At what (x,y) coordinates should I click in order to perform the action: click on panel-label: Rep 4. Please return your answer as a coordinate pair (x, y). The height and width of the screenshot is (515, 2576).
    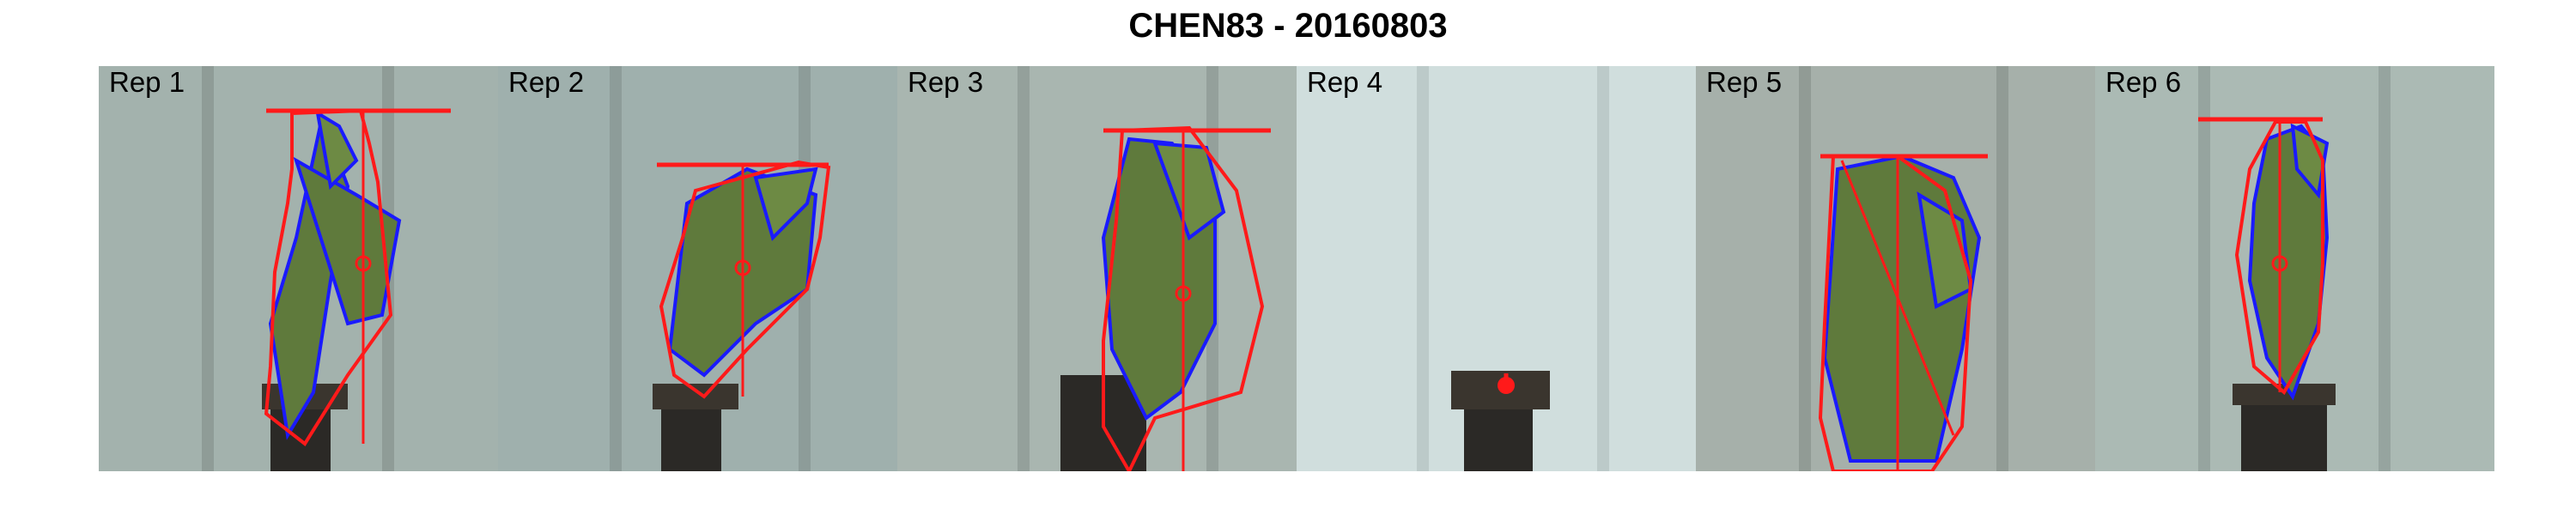
    Looking at the image, I should click on (1345, 82).